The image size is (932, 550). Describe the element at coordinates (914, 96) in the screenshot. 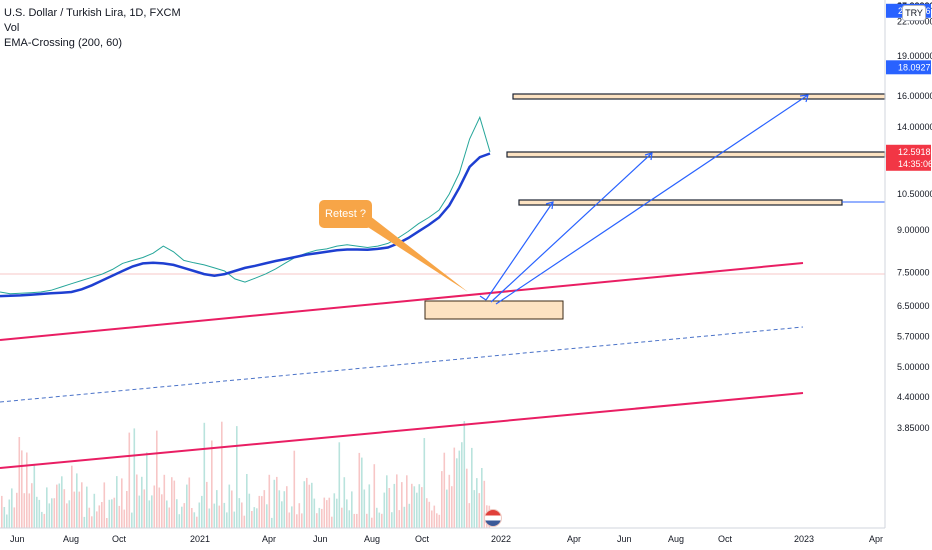

I see `price-tick-label: 16.00000` at that location.